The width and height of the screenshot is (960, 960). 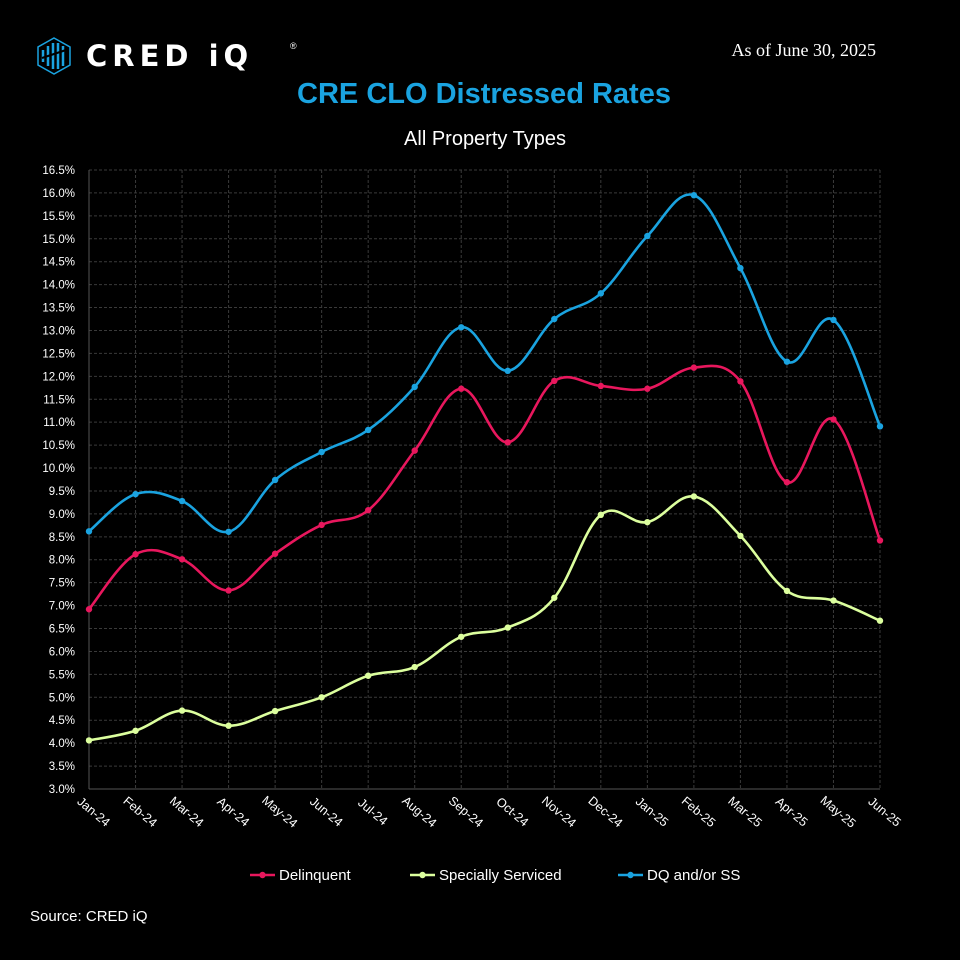 What do you see at coordinates (54, 56) in the screenshot?
I see `cred-iq-logo-icon` at bounding box center [54, 56].